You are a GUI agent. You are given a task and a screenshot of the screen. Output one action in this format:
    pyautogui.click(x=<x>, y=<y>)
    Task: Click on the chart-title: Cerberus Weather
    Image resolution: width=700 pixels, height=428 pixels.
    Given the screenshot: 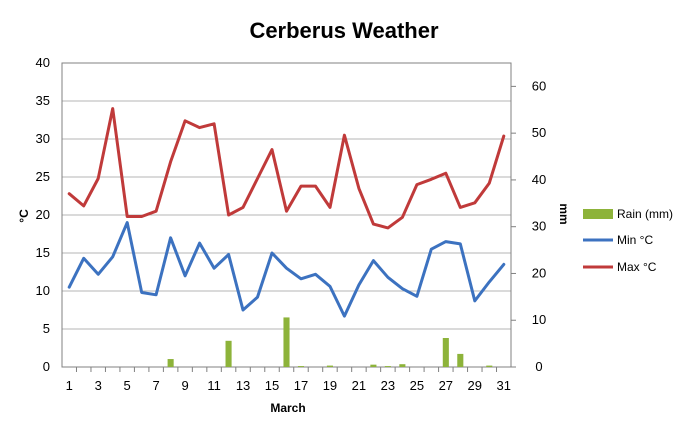 What is the action you would take?
    pyautogui.click(x=344, y=30)
    